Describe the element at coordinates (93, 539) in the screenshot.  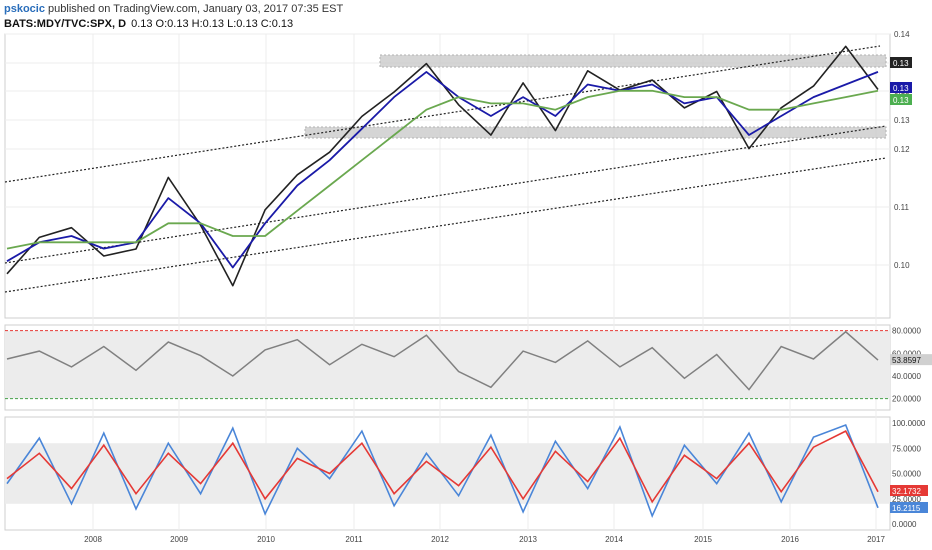
I see `x-tick-label: 2008` at that location.